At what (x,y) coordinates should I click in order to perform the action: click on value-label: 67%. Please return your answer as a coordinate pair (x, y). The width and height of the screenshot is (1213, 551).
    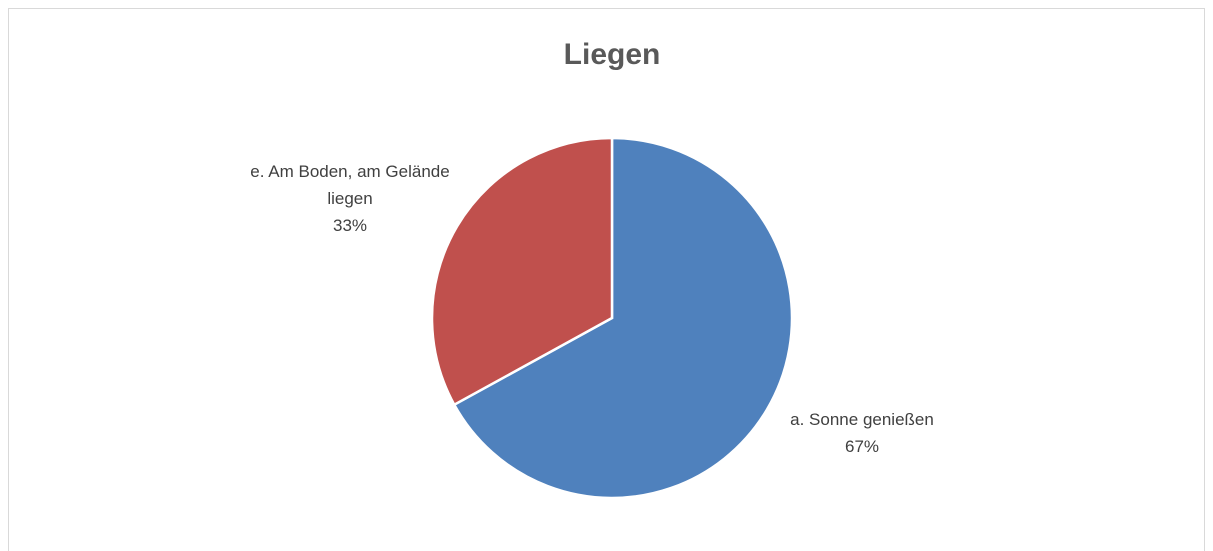
    Looking at the image, I should click on (862, 446).